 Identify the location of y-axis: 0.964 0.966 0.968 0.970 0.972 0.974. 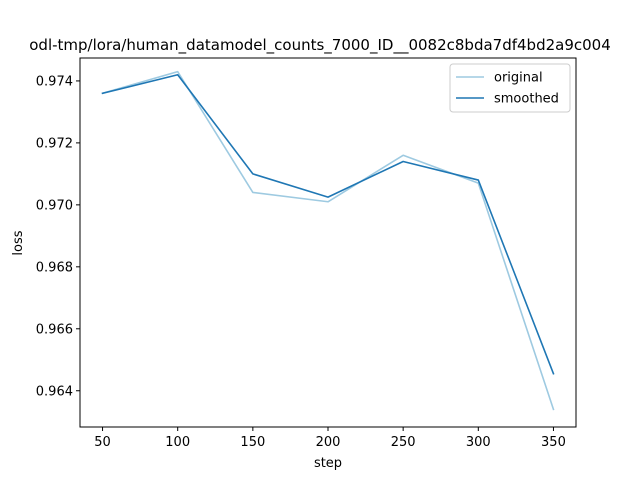
(58, 236).